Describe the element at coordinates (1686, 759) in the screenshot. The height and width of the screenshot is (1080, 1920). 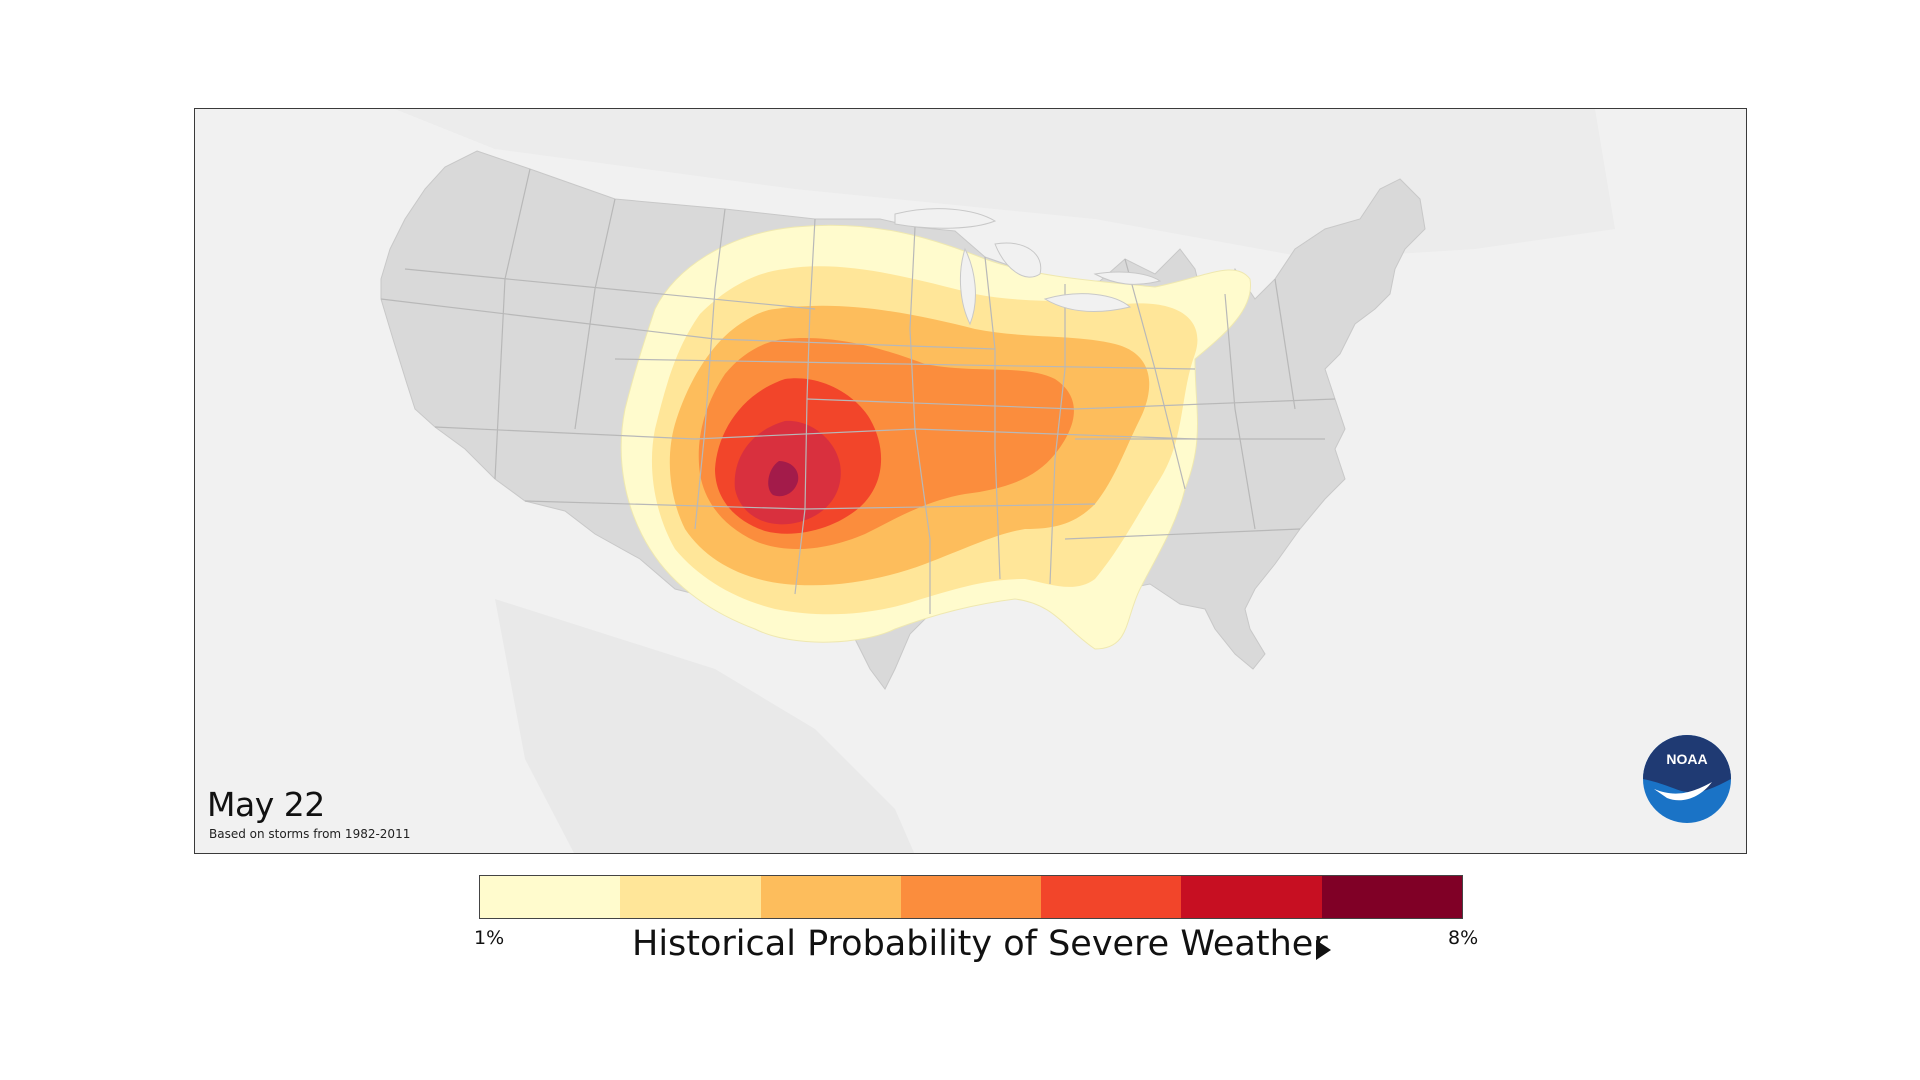
I see `noaa-logo-text: NOAA` at that location.